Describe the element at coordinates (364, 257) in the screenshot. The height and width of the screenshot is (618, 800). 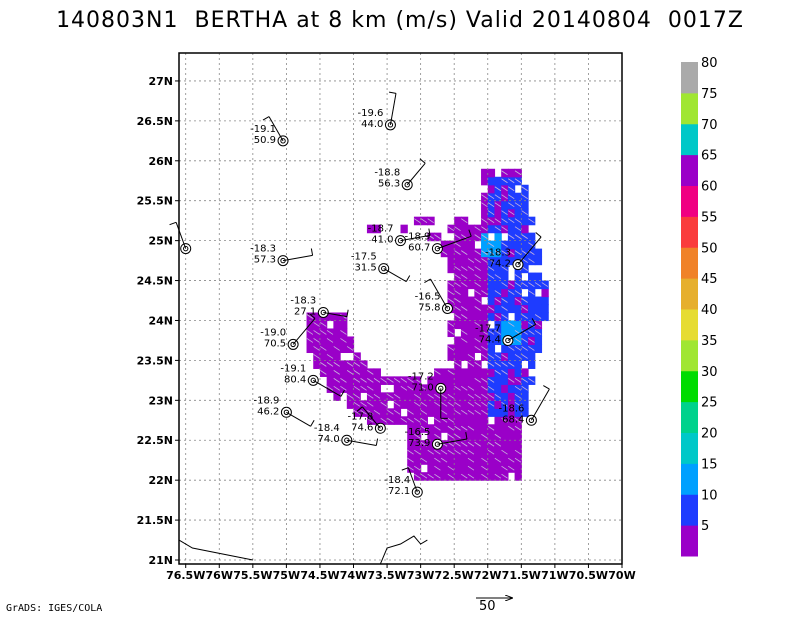
I see `station-temp: -17.5` at that location.